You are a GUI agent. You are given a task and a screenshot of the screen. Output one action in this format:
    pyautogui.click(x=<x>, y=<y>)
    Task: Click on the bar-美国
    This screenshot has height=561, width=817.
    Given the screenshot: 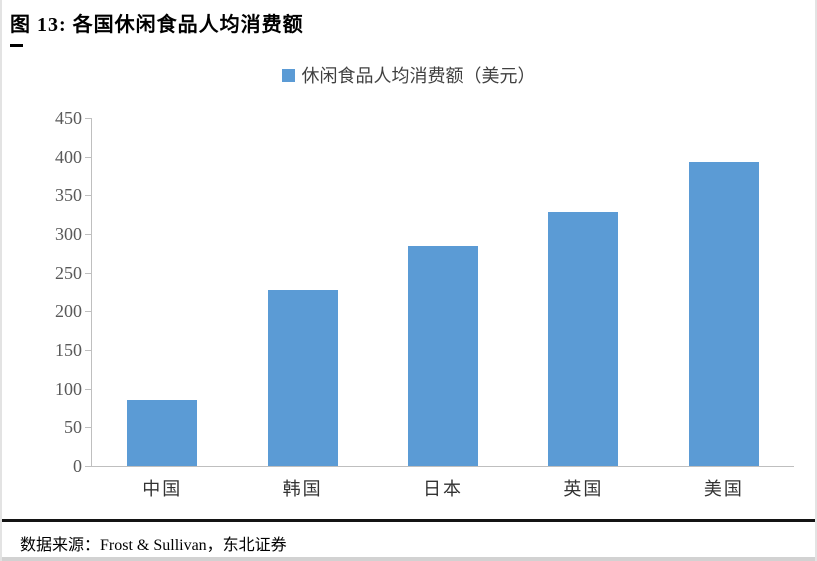 What is the action you would take?
    pyautogui.click(x=723, y=314)
    